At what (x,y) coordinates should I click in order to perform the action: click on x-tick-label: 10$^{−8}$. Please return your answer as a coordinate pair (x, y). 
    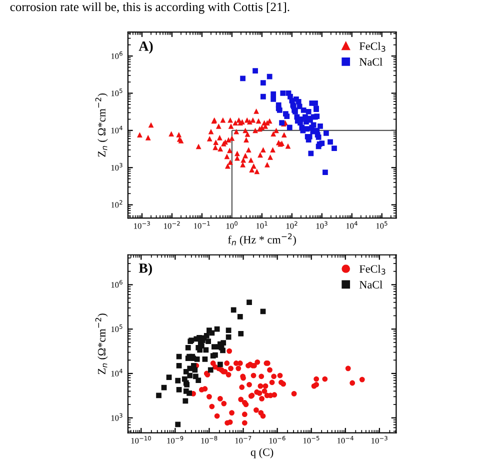
    Looking at the image, I should click on (209, 440).